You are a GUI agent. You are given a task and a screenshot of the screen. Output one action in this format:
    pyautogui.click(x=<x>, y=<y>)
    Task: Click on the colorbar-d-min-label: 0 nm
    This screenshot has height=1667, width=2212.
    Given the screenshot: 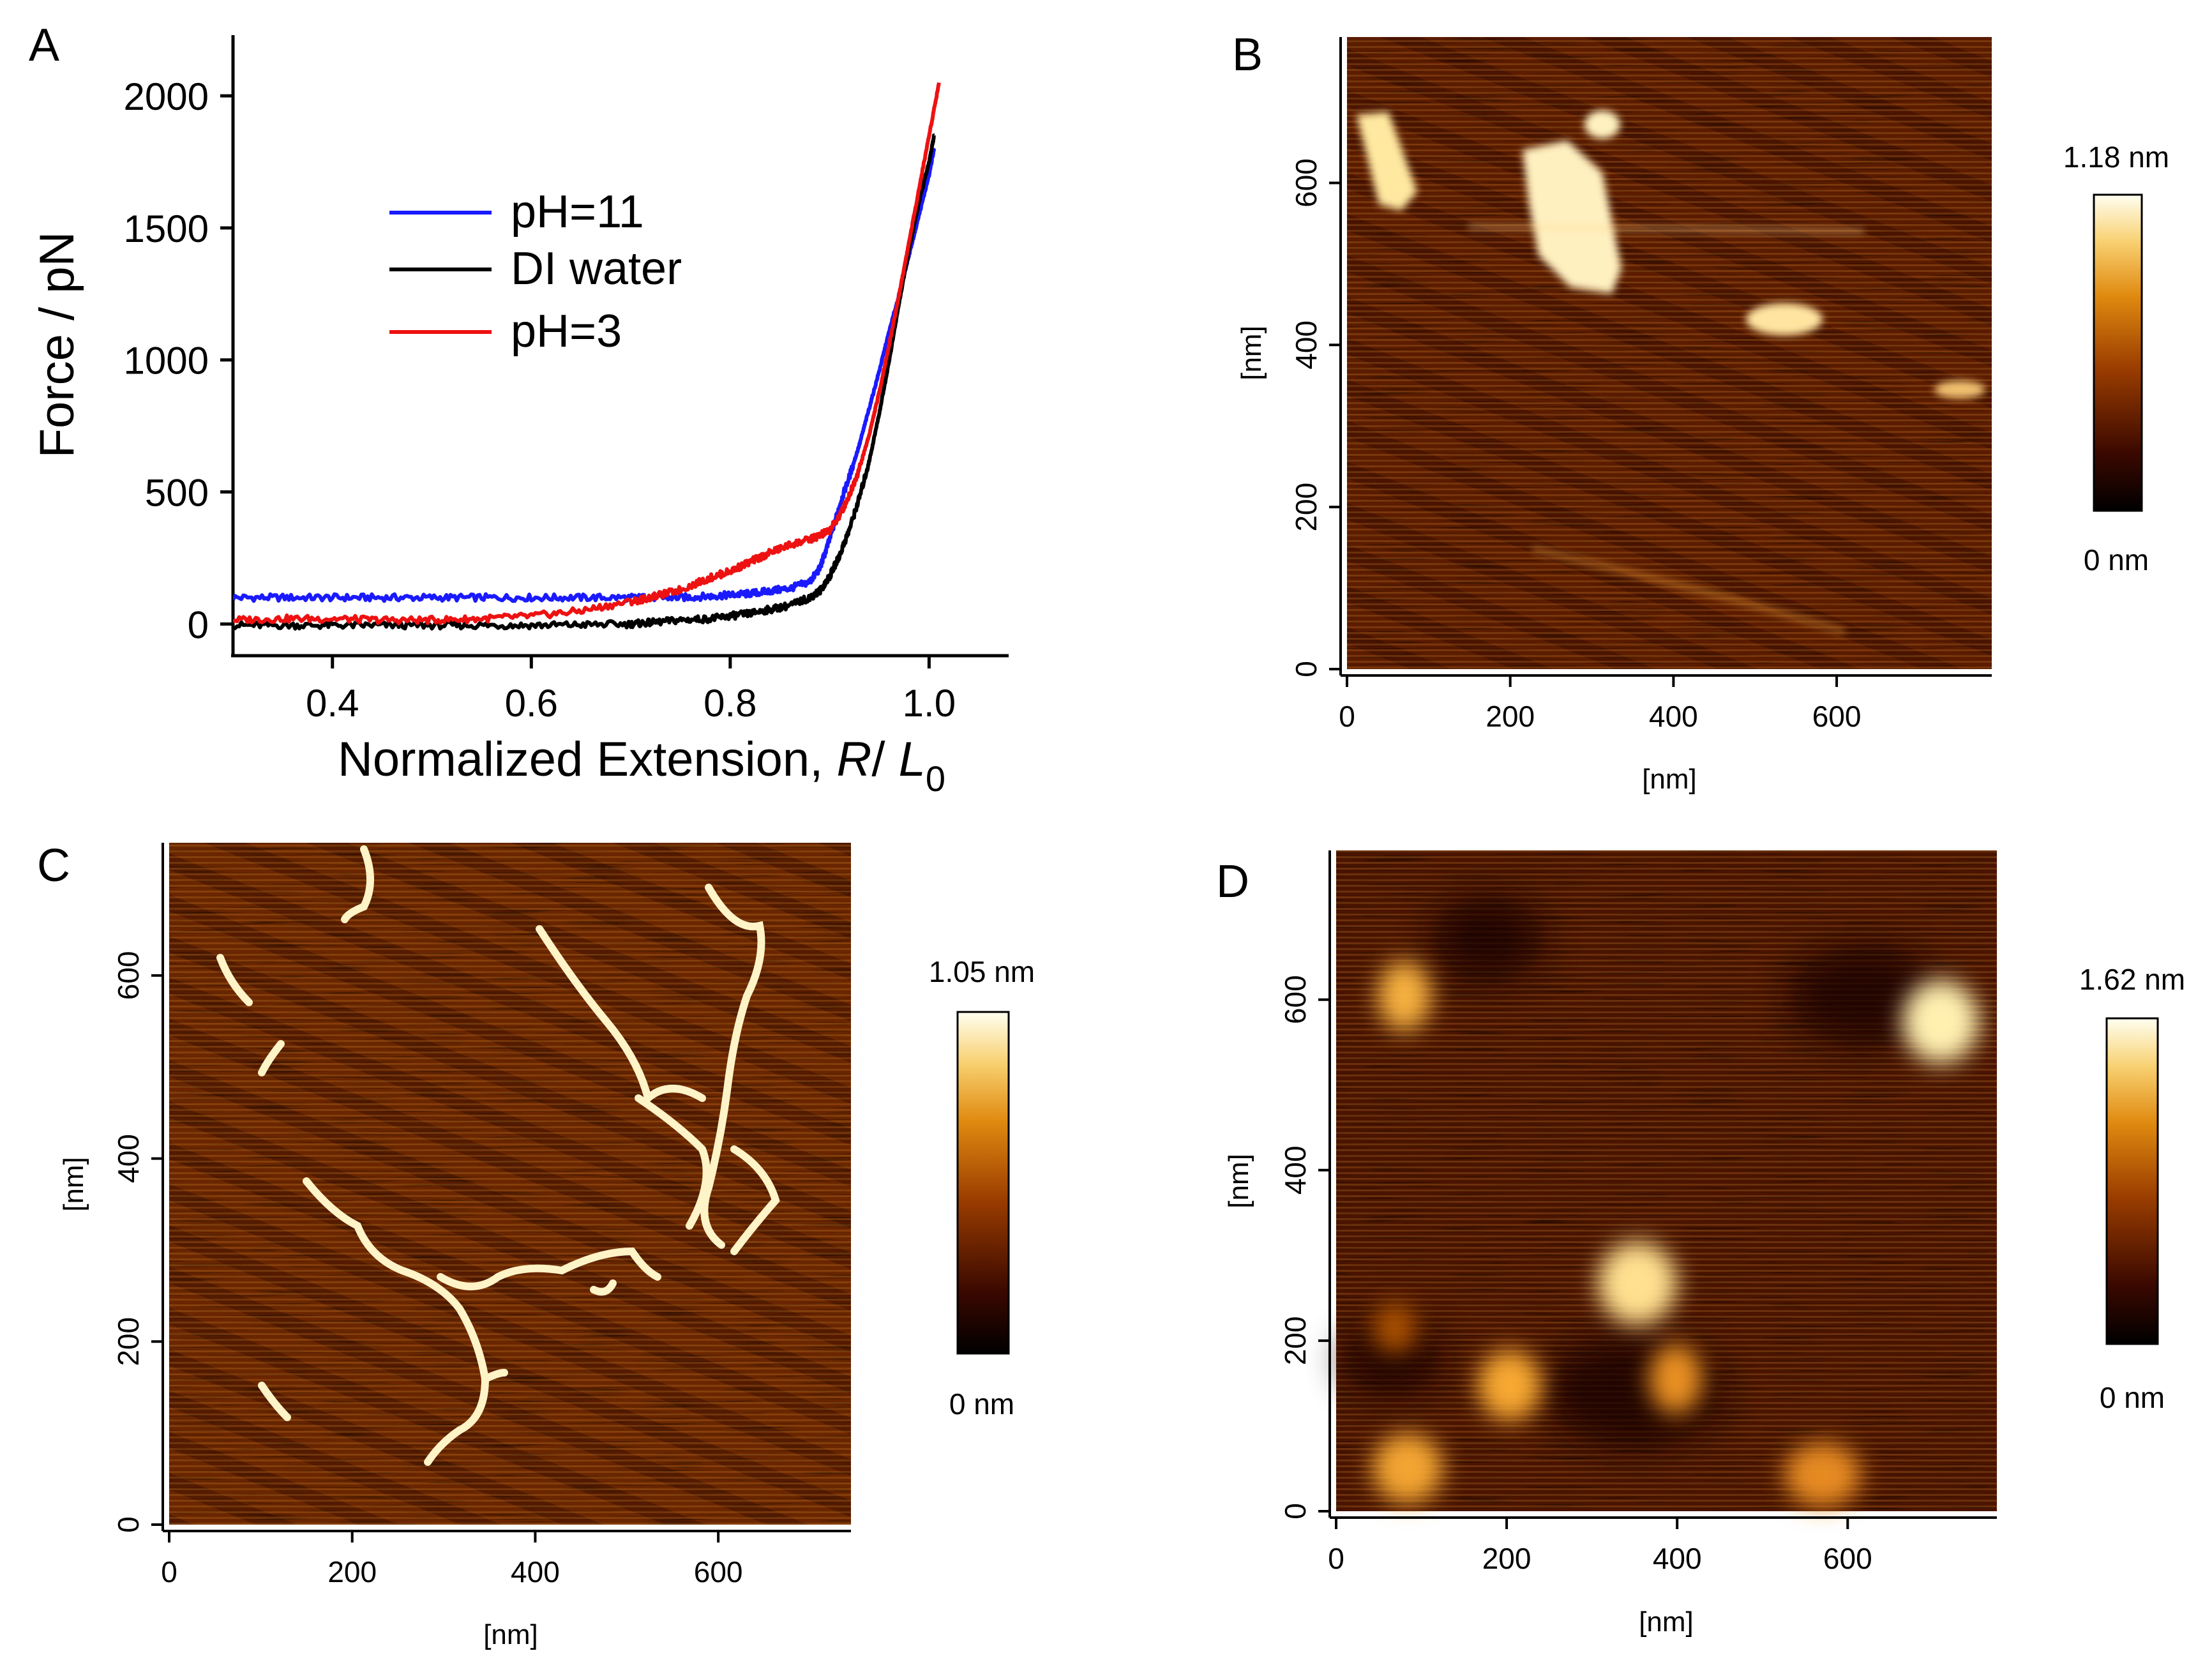 What is the action you would take?
    pyautogui.click(x=2132, y=1397)
    